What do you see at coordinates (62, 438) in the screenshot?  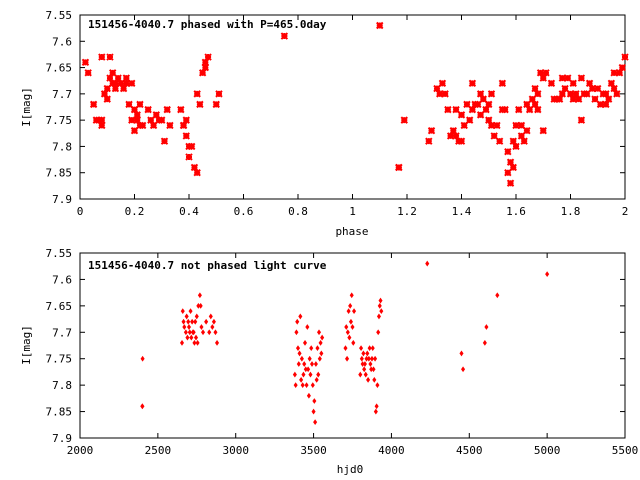 I see `unphased-y-tick-label: 7.9` at bounding box center [62, 438].